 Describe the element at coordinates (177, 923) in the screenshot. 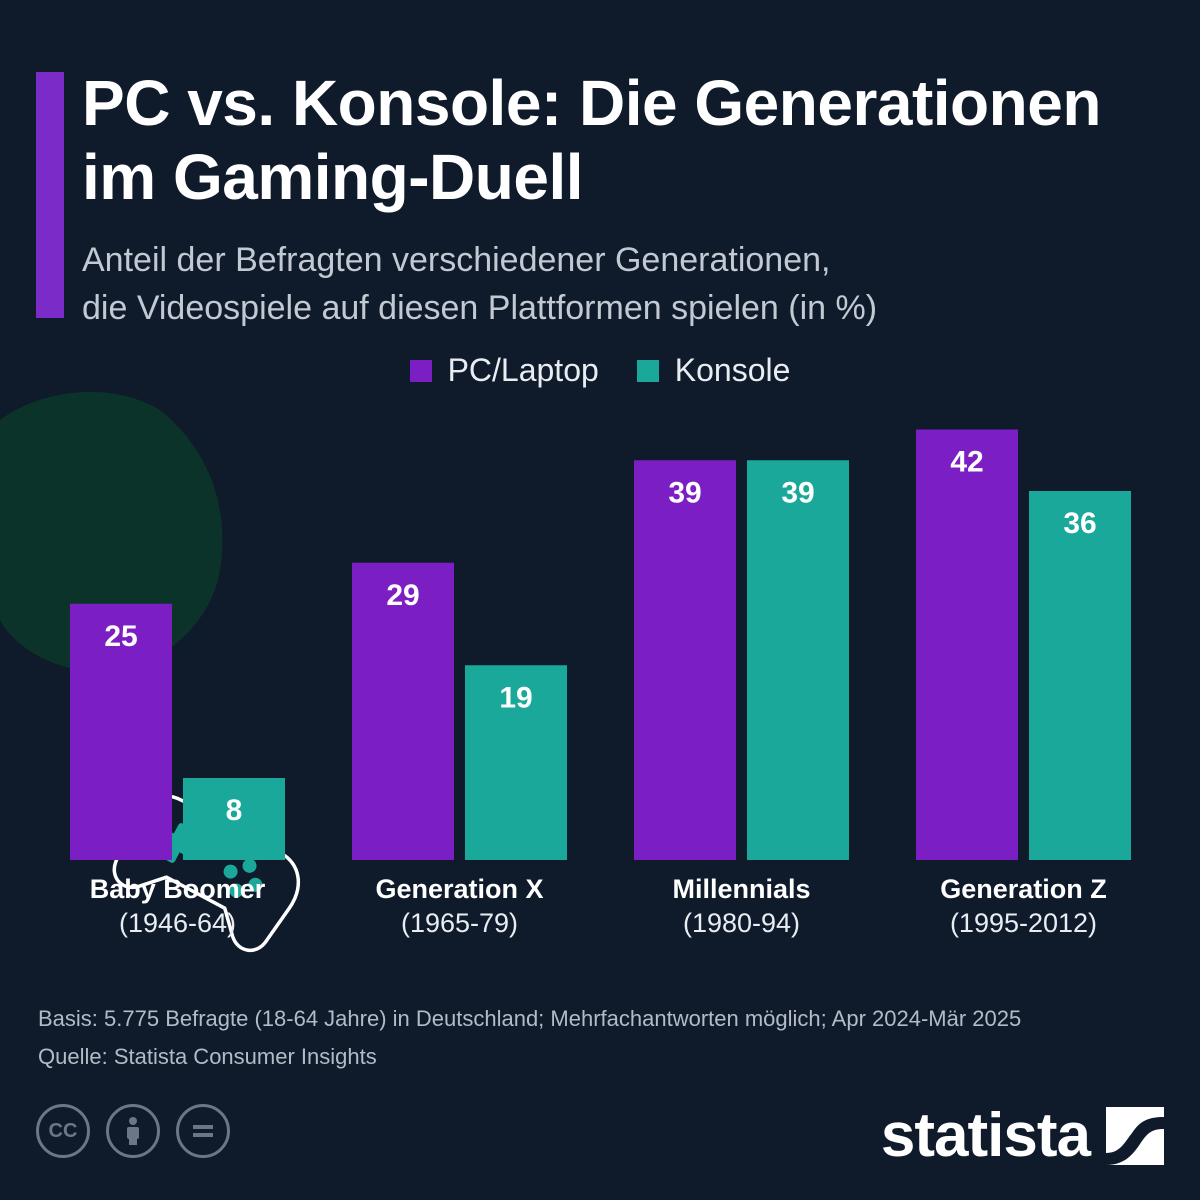

I see `category-years-0: (1946-64)` at that location.